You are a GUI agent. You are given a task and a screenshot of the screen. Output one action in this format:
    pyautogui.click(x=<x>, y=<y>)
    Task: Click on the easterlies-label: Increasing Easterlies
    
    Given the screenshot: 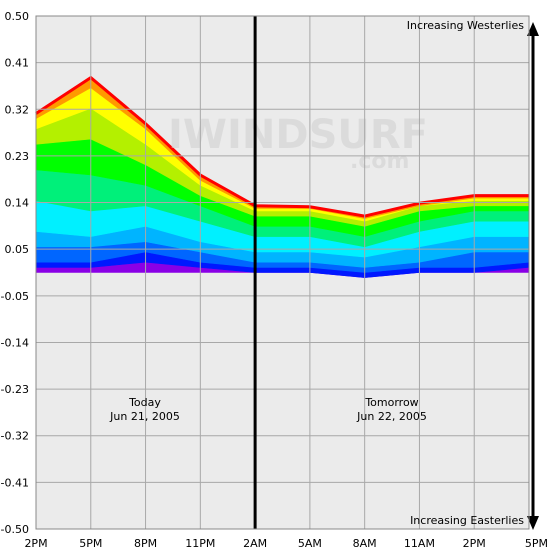 What is the action you would take?
    pyautogui.click(x=467, y=520)
    